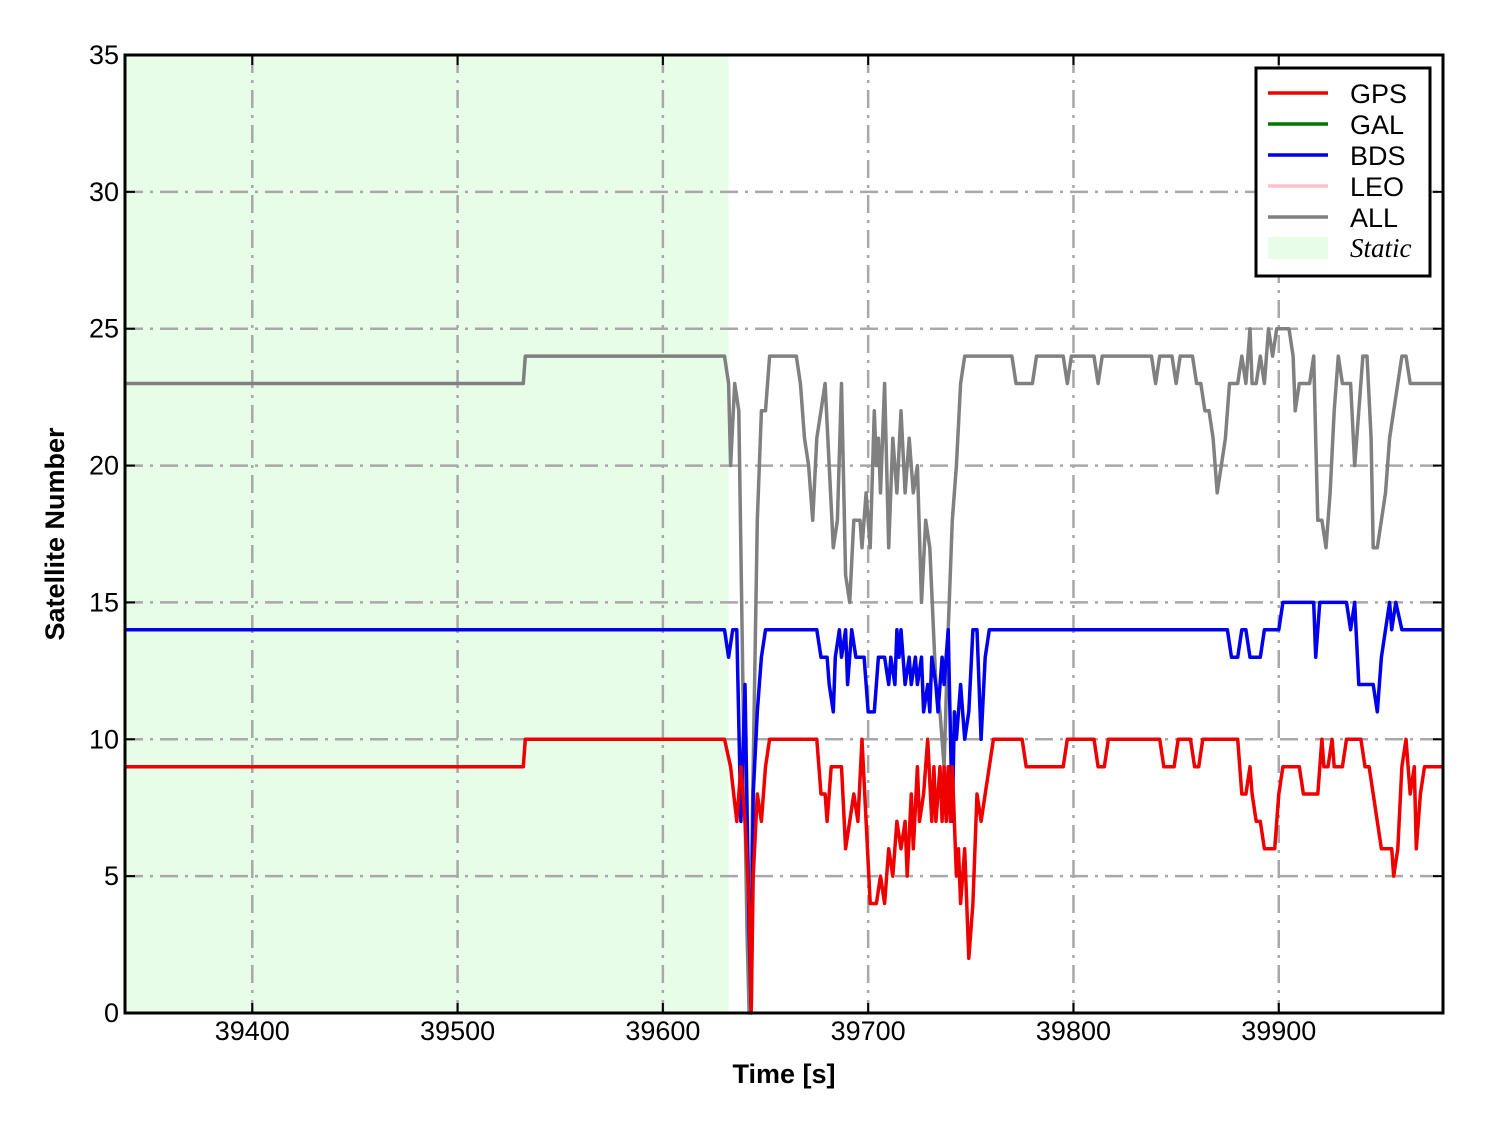 The height and width of the screenshot is (1133, 1488). I want to click on legend-label-all: ALL, so click(1374, 218).